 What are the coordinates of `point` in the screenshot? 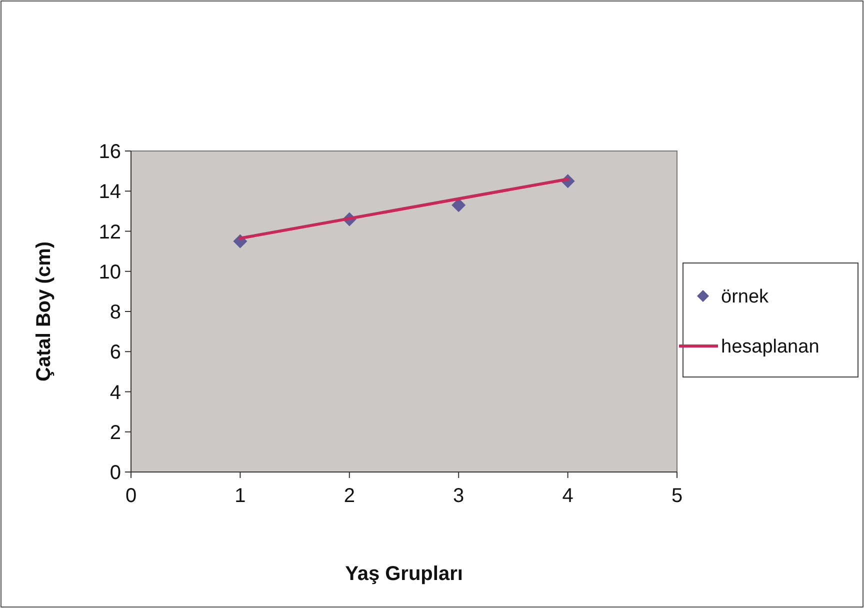 It's located at (459, 205).